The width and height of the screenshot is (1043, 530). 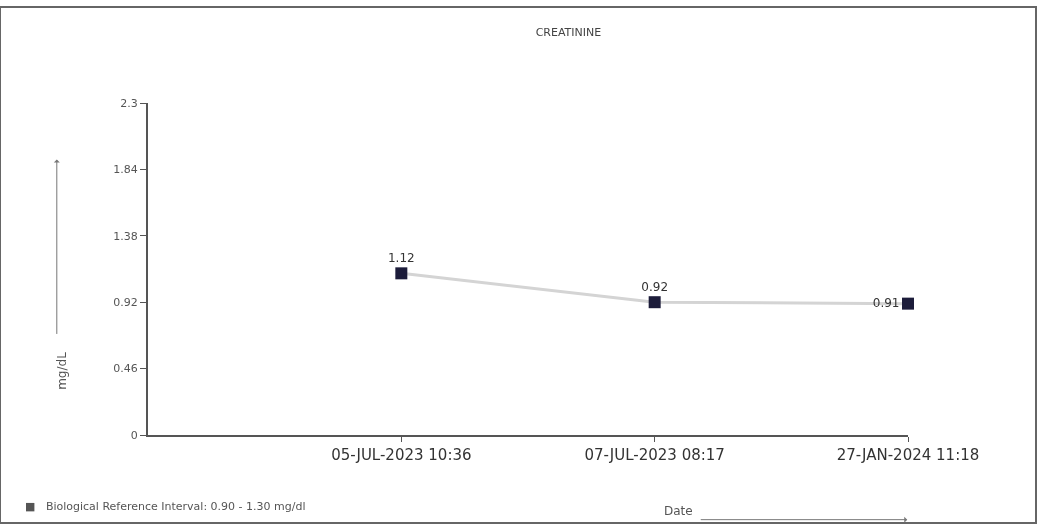 What do you see at coordinates (165, 506) in the screenshot?
I see `text: ■ Biological Reference Interval: 0.90 - 1.30 mg/dl` at bounding box center [165, 506].